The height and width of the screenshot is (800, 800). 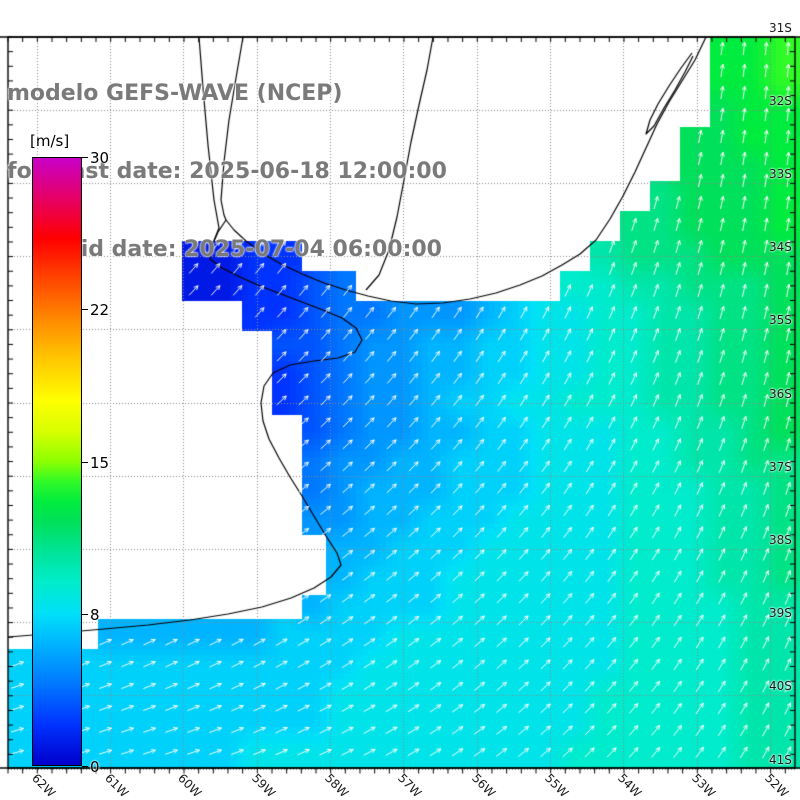 I want to click on model-title: modelo GEFS-WAVE (NCEP), so click(x=175, y=93).